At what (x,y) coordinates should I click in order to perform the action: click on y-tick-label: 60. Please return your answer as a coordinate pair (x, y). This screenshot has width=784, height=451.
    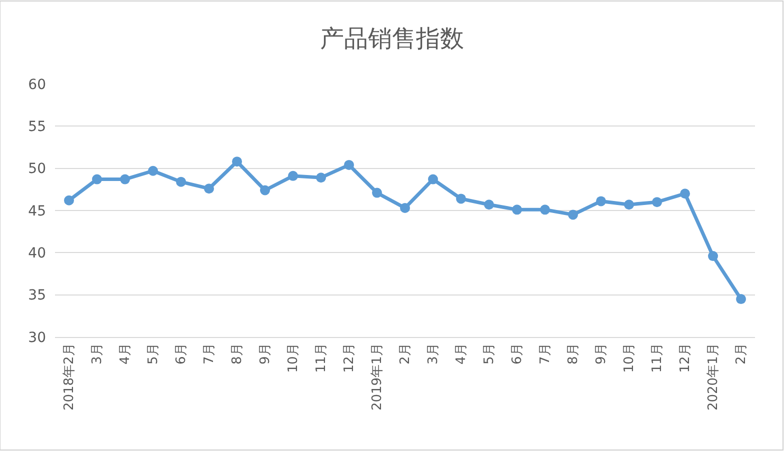
    Looking at the image, I should click on (37, 84).